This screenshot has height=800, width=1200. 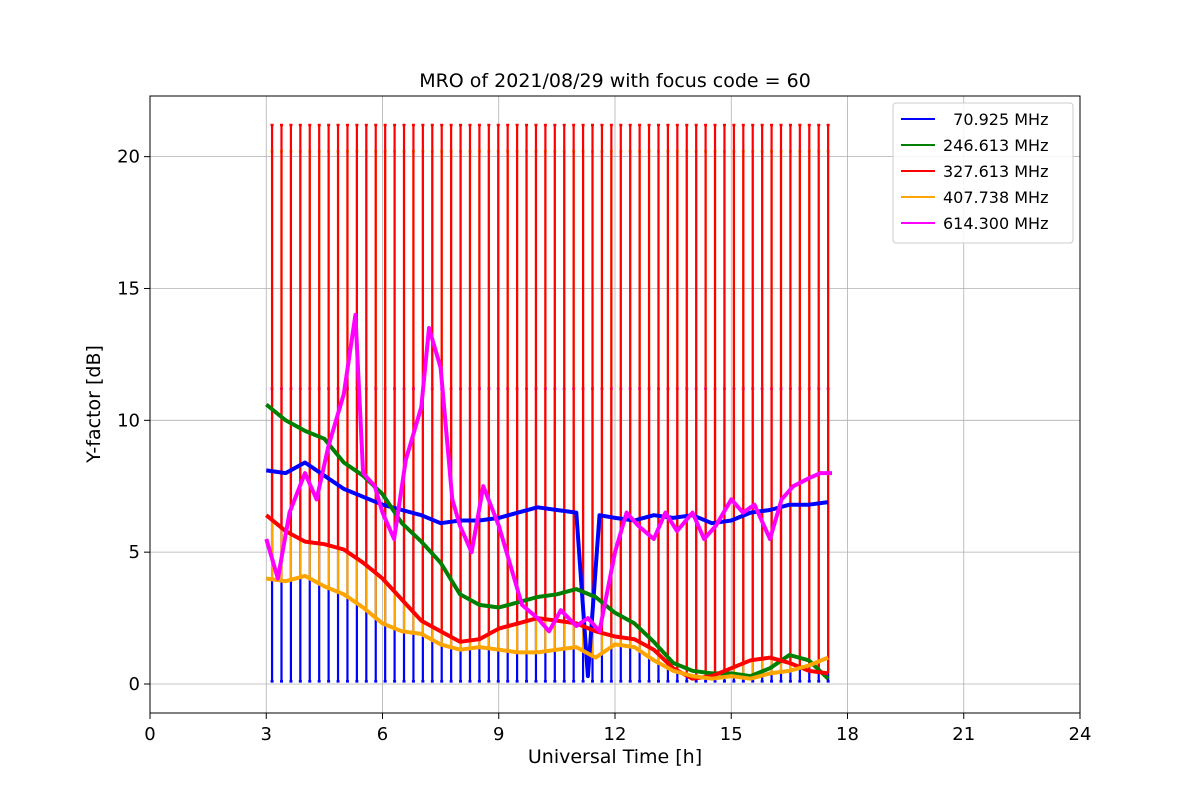 I want to click on x-tick-label: 3, so click(x=266, y=734).